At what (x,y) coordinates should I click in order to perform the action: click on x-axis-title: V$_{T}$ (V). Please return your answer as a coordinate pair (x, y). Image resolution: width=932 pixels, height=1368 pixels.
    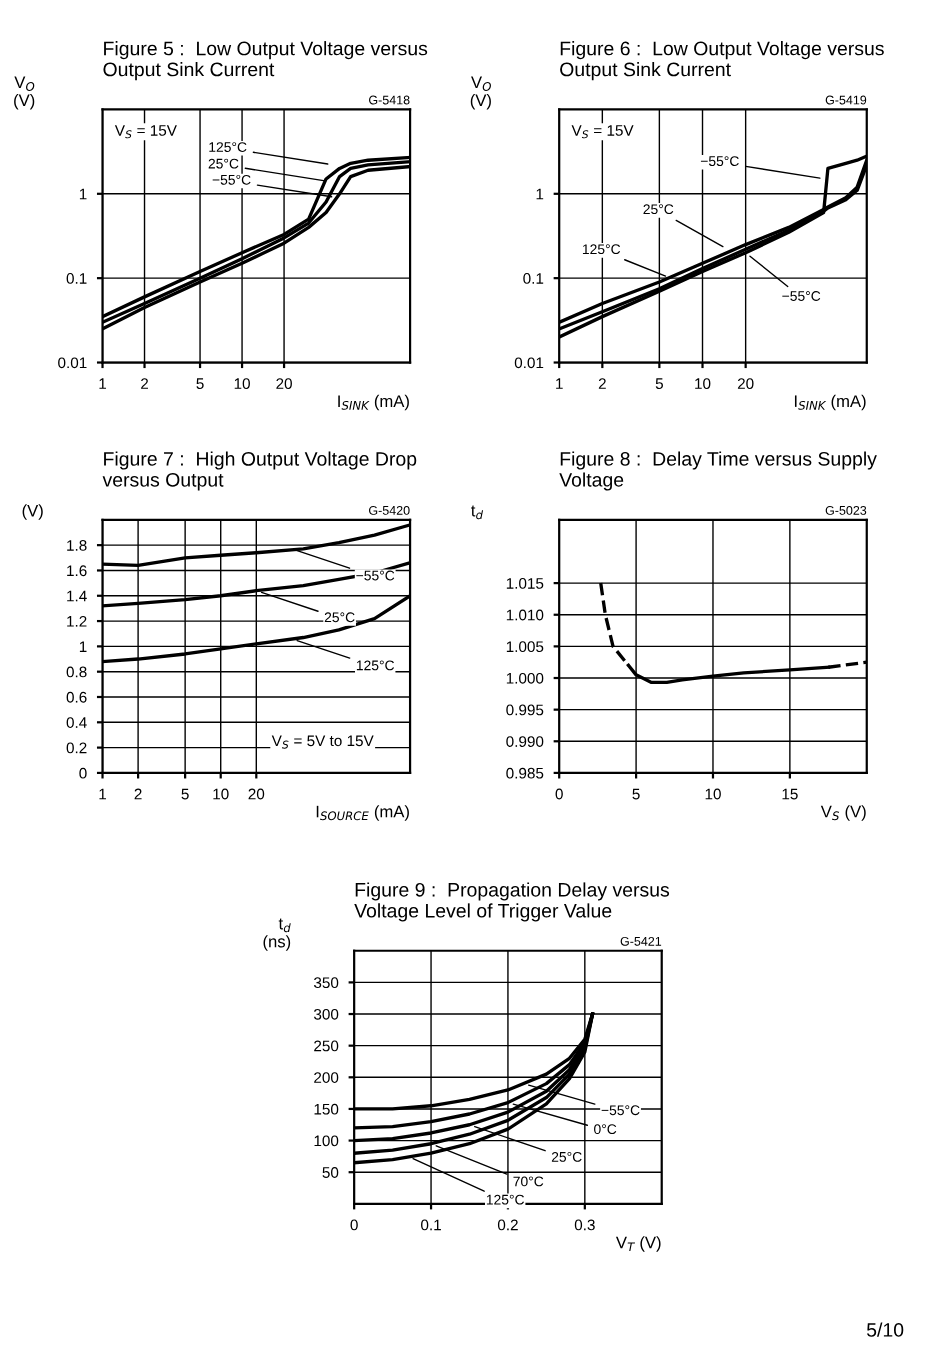
    Looking at the image, I should click on (638, 1244).